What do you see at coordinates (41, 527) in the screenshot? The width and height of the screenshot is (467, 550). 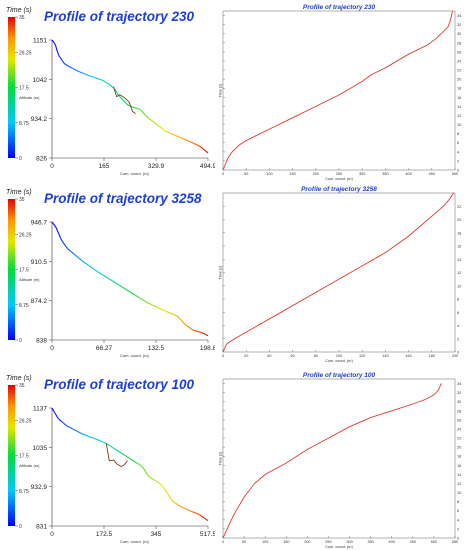 I see `profile-y-tick-label: 831` at bounding box center [41, 527].